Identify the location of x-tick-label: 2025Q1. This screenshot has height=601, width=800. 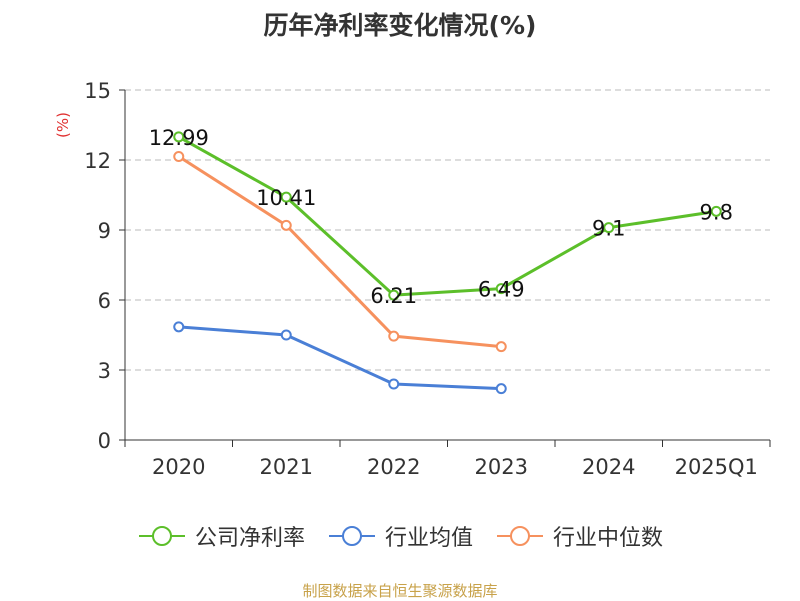
(716, 467).